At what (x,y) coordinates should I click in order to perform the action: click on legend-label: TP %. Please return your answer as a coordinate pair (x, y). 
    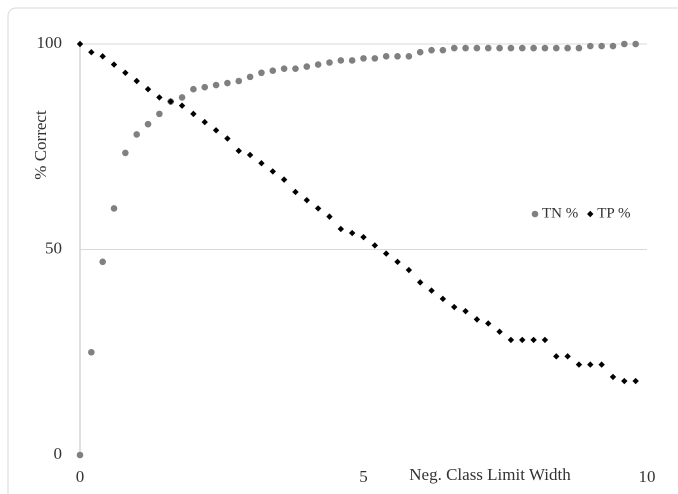
    Looking at the image, I should click on (613, 213).